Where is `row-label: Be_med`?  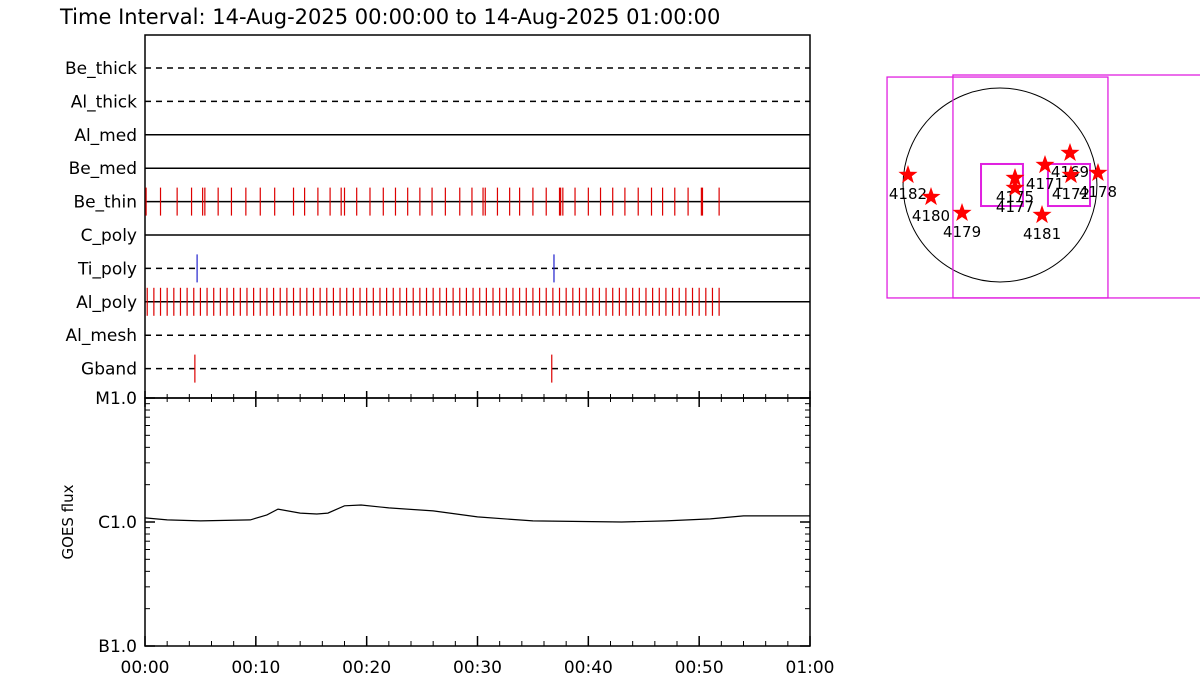
row-label: Be_med is located at coordinates (103, 169).